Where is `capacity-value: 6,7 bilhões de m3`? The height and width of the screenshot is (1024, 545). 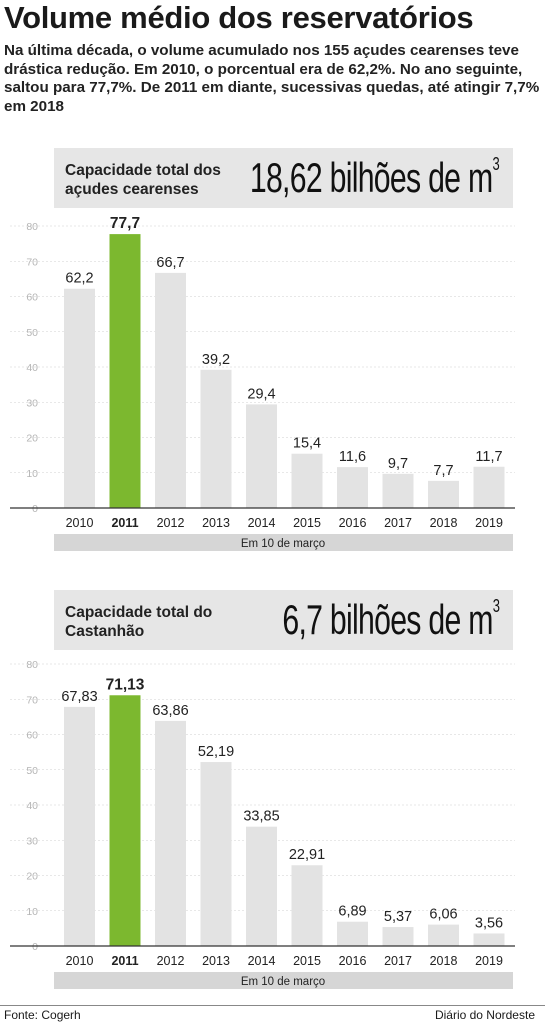 capacity-value: 6,7 bilhões de m3 is located at coordinates (391, 620).